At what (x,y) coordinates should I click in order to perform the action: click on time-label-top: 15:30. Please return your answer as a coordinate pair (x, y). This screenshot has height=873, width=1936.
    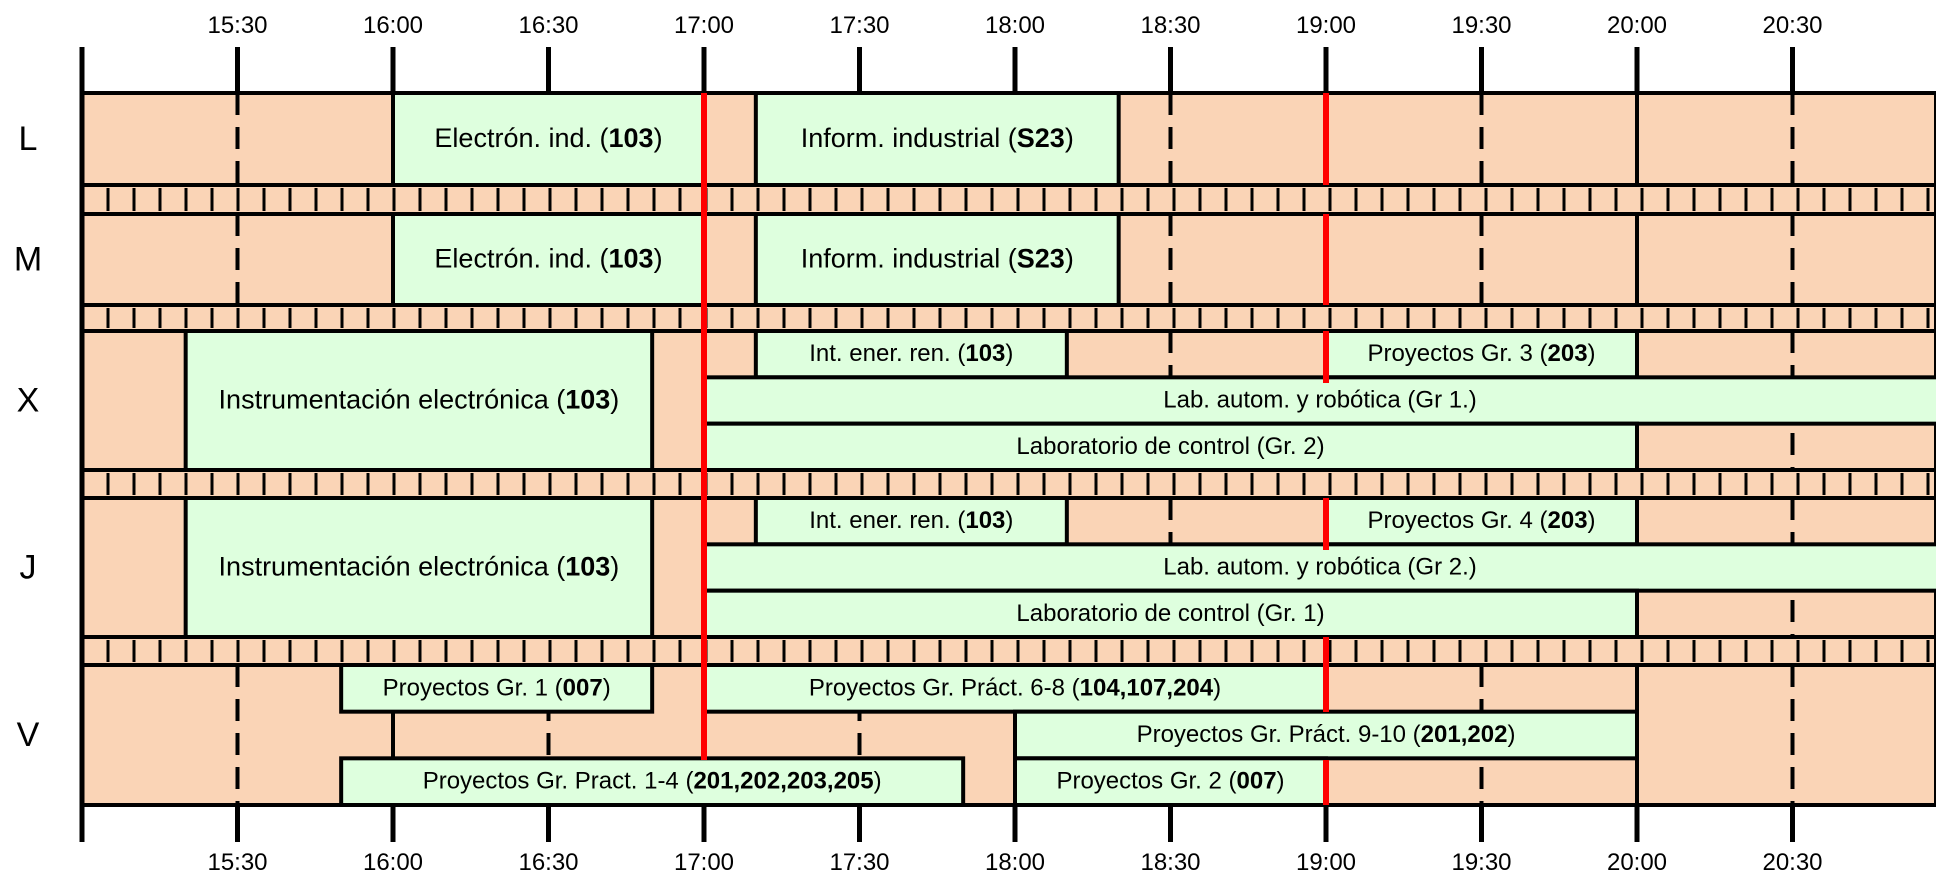
    Looking at the image, I should click on (237, 25).